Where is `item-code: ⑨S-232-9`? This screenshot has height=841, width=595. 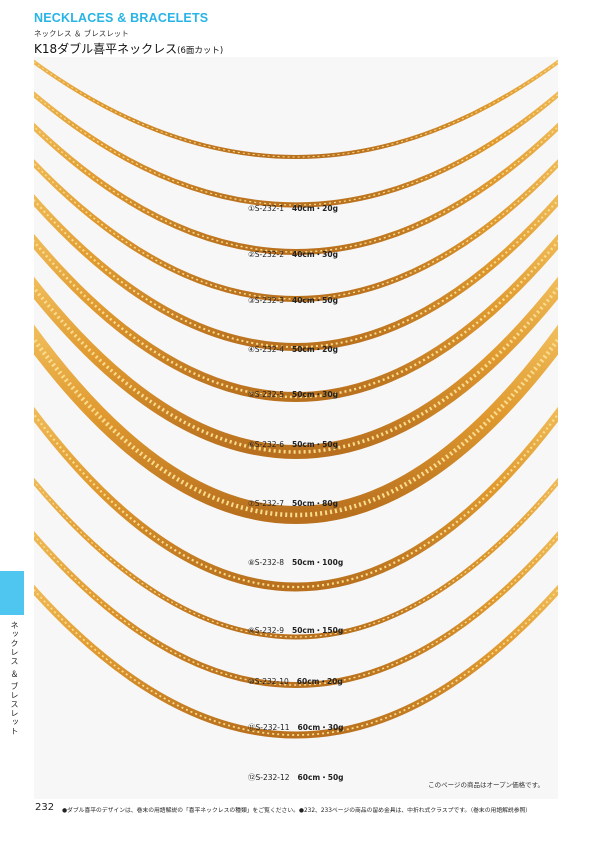
item-code: ⑨S-232-9 is located at coordinates (266, 630).